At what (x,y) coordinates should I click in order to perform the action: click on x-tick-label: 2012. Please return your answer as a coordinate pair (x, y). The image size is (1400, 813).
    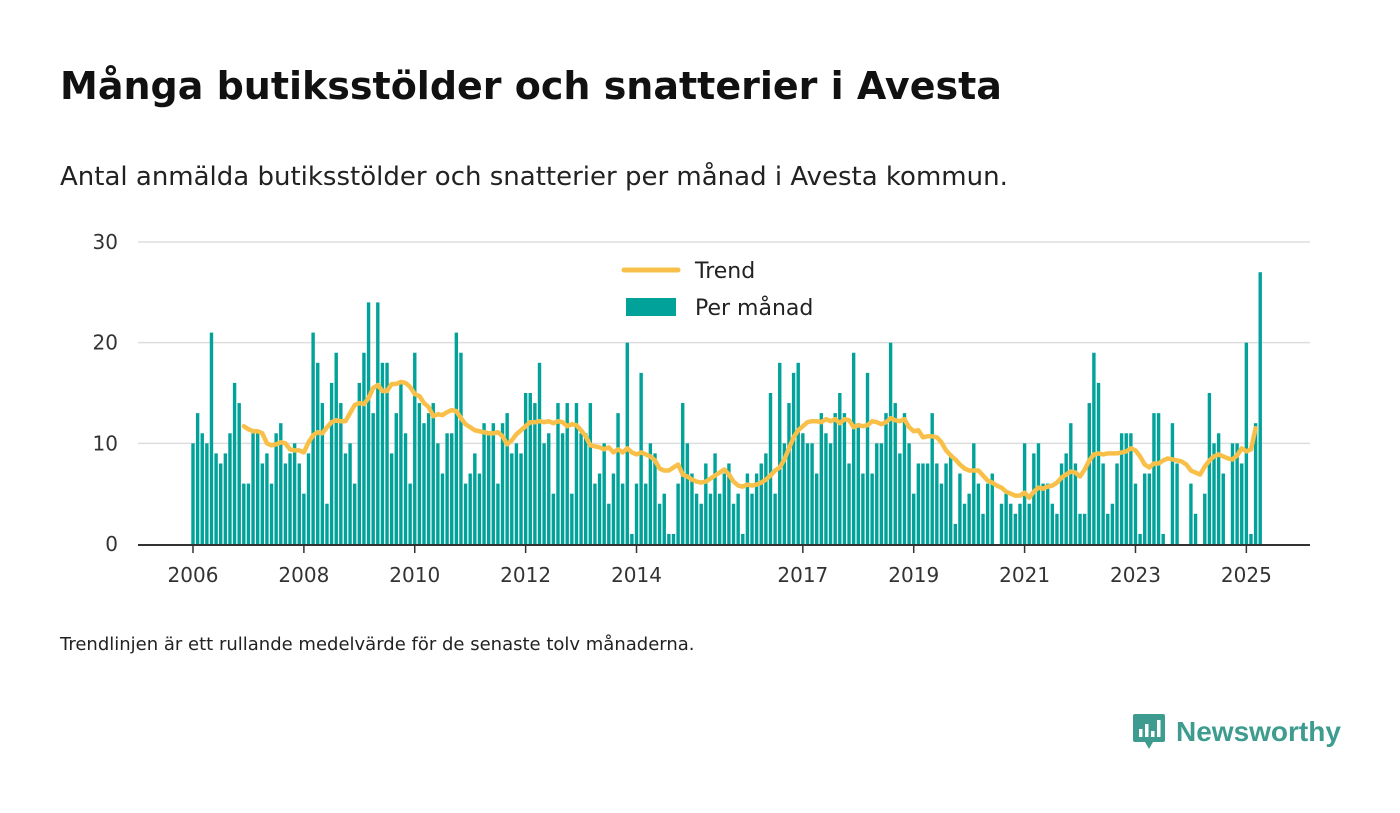
    Looking at the image, I should click on (525, 575).